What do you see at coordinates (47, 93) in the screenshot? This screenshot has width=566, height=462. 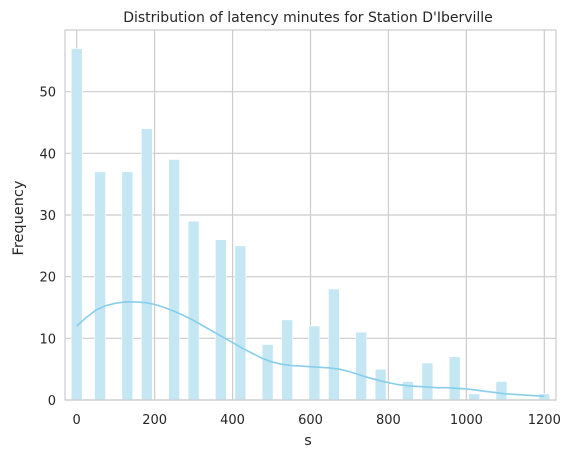 I see `y-tick-label: 50` at bounding box center [47, 93].